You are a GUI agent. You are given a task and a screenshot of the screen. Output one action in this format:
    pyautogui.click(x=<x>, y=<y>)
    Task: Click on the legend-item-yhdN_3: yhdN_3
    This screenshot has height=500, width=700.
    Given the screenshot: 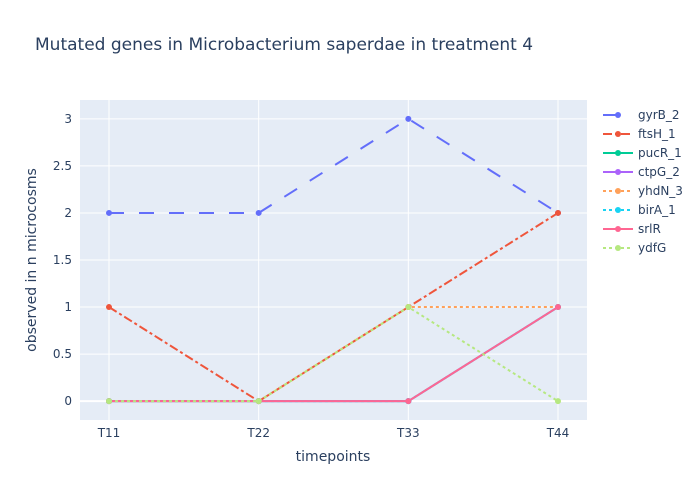 What is the action you would take?
    pyautogui.click(x=643, y=191)
    